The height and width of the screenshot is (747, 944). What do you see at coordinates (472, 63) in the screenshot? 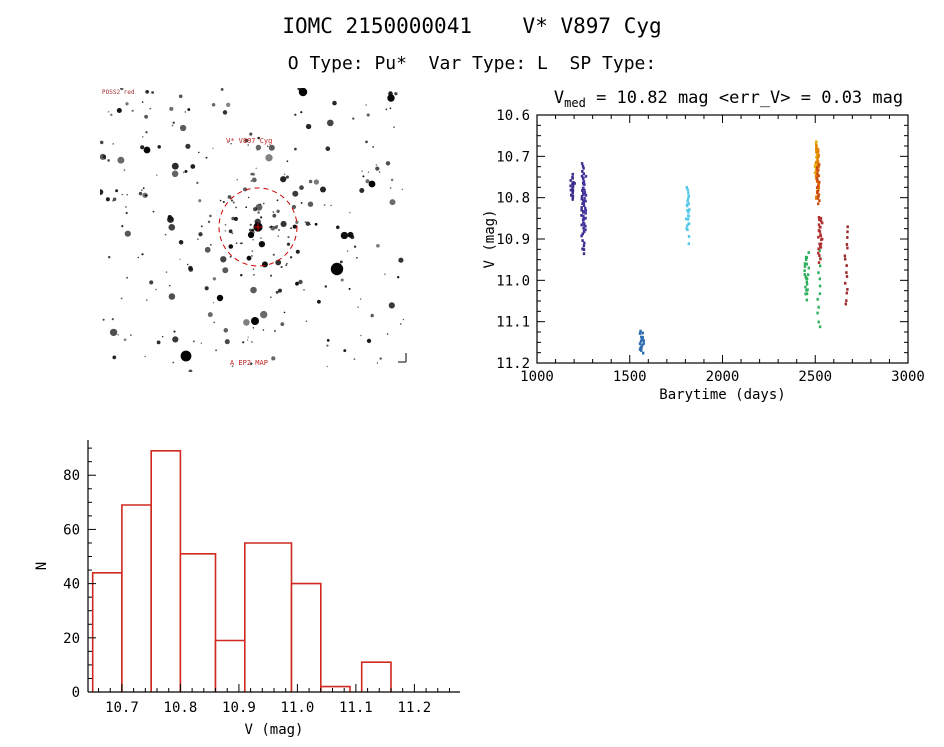
I see `page-subtitle: O Type: Pu* Var Type: L SP Type:` at bounding box center [472, 63].